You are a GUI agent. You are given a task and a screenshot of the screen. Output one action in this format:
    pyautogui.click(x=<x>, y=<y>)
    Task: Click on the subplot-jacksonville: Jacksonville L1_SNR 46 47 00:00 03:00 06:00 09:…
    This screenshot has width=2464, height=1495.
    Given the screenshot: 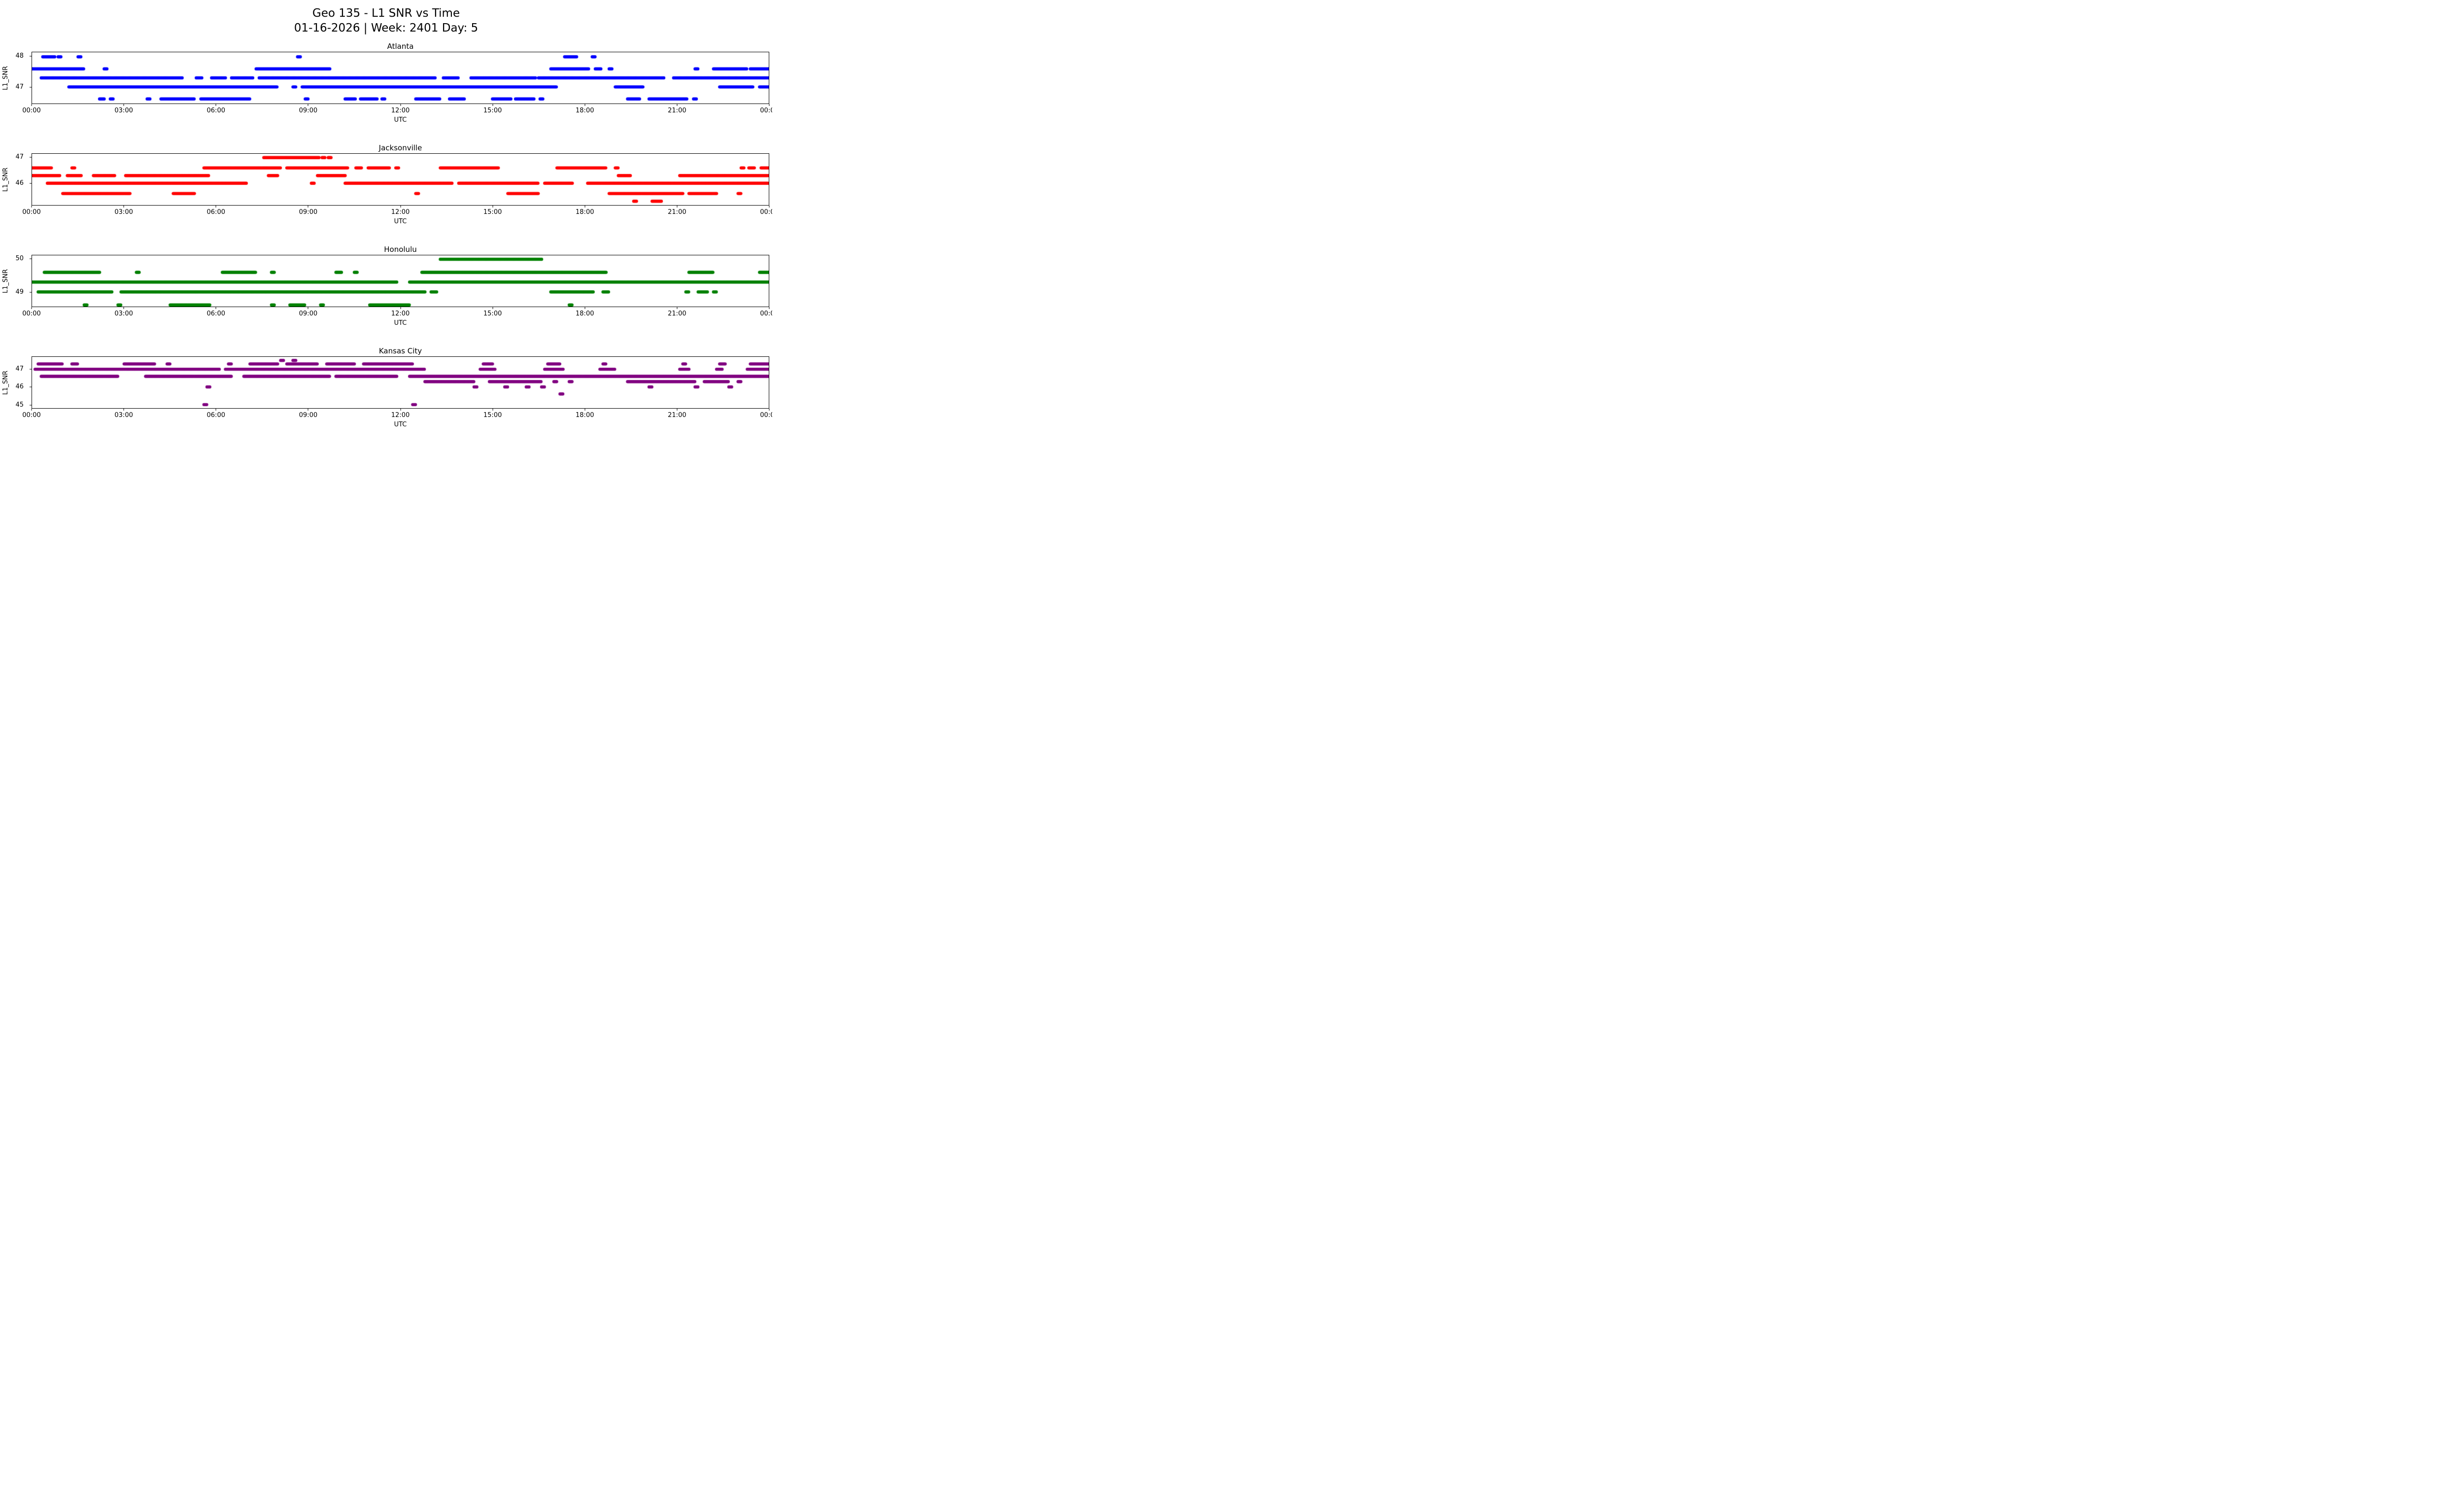 What is the action you would take?
    pyautogui.click(x=386, y=193)
    